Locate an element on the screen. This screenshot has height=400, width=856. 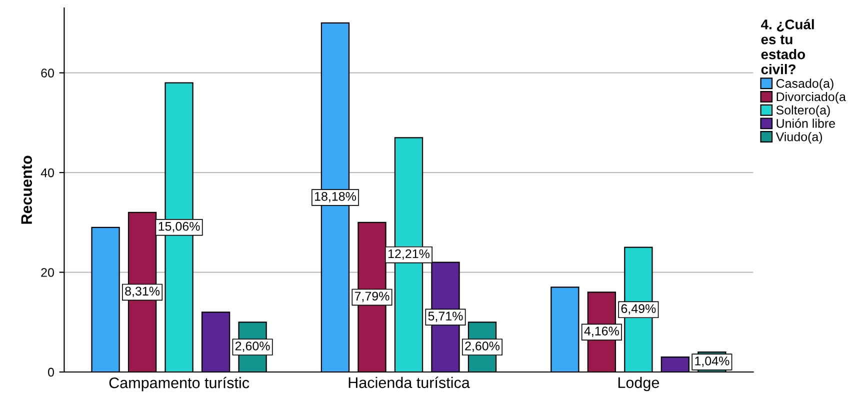
annotation: 18,18% is located at coordinates (335, 197).